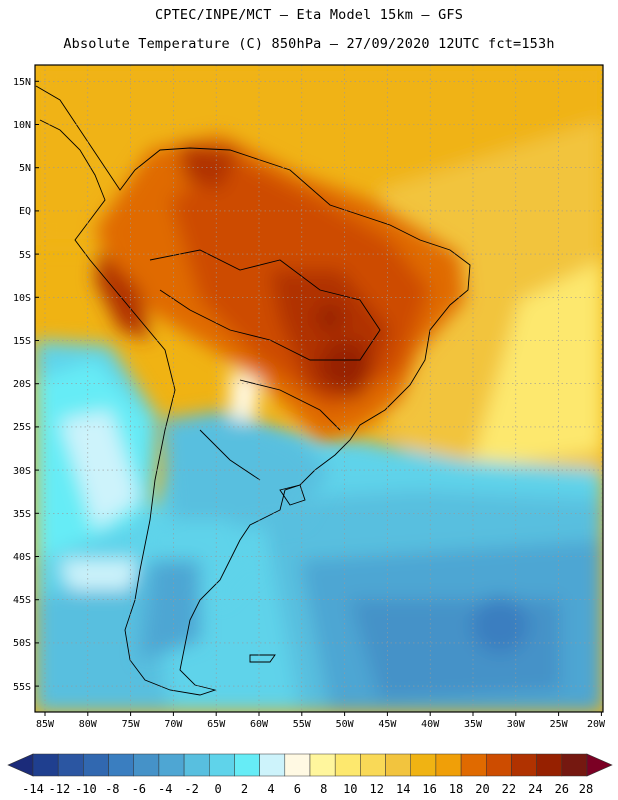 This screenshot has width=618, height=800. I want to click on title-line-1: CPTEC/INPE/MCT – Eta Model 15km – GFS, so click(309, 15).